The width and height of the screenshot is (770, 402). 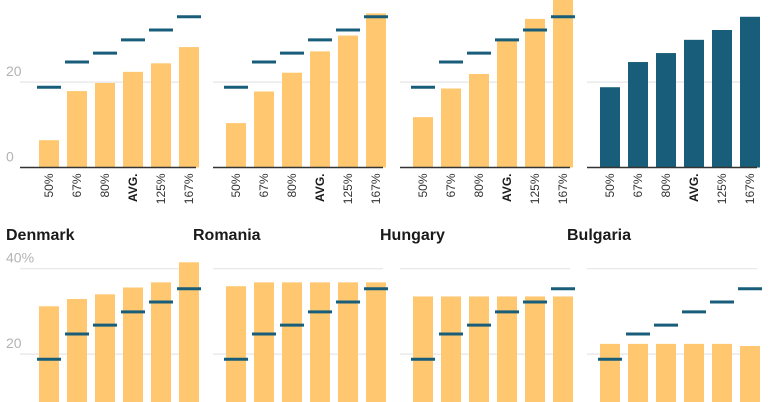 I want to click on panel-title: Denmark, so click(x=40, y=235).